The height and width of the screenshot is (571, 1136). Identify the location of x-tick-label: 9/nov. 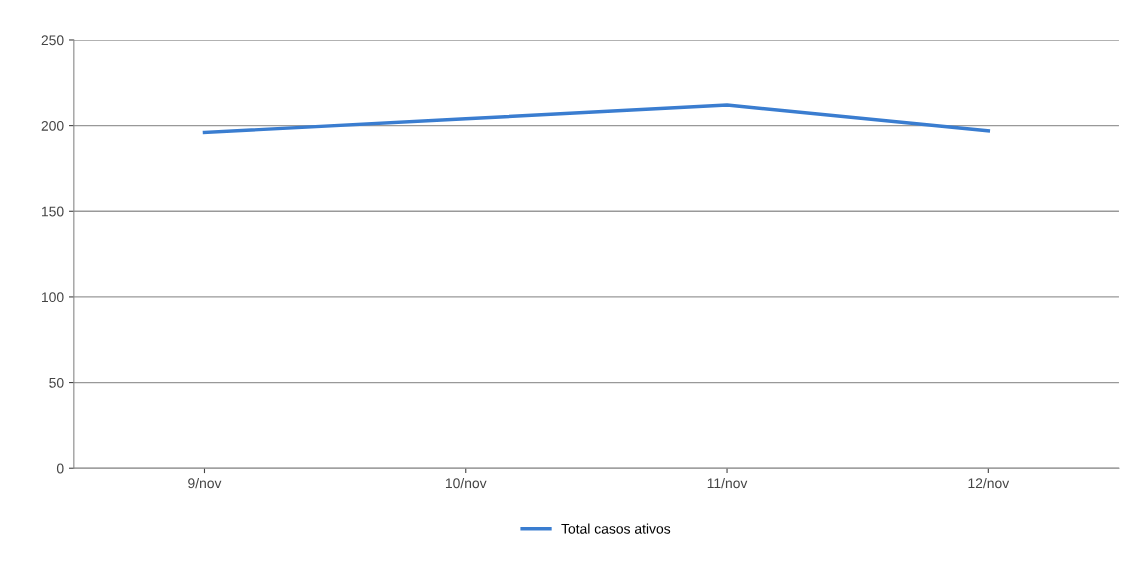
(205, 483).